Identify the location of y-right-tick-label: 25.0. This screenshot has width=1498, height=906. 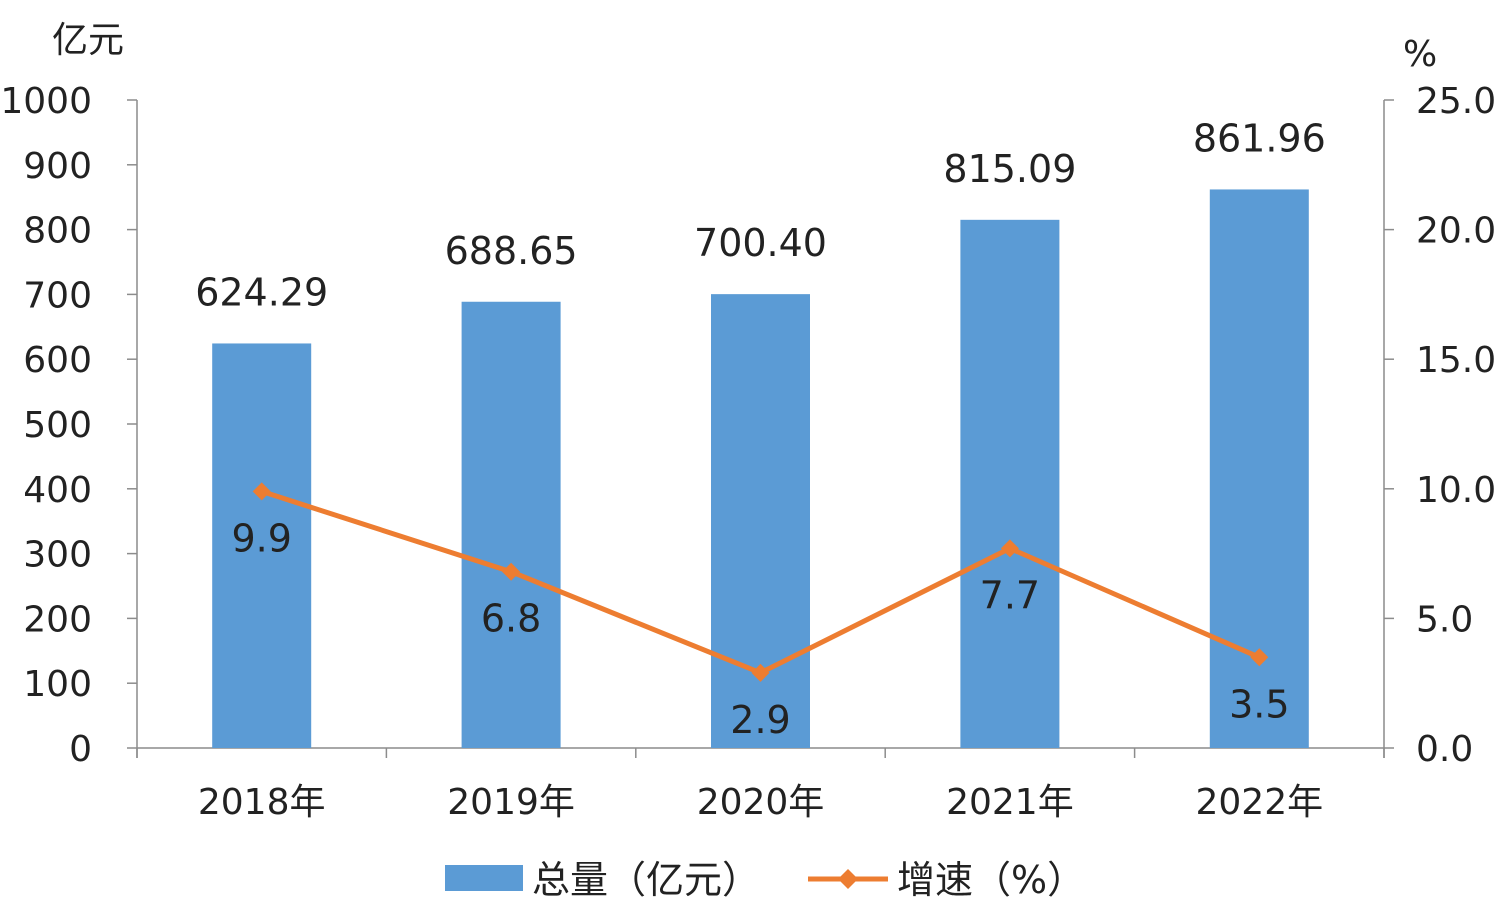
(1456, 101).